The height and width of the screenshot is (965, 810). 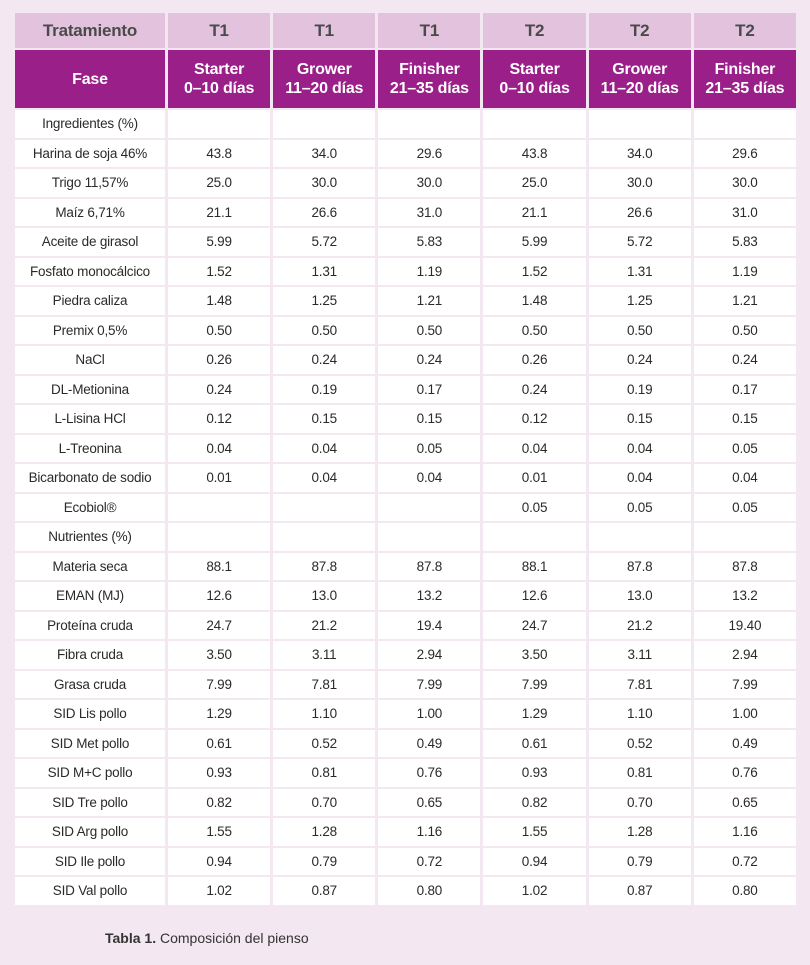 What do you see at coordinates (744, 30) in the screenshot?
I see `treatment-header-cell: T2` at bounding box center [744, 30].